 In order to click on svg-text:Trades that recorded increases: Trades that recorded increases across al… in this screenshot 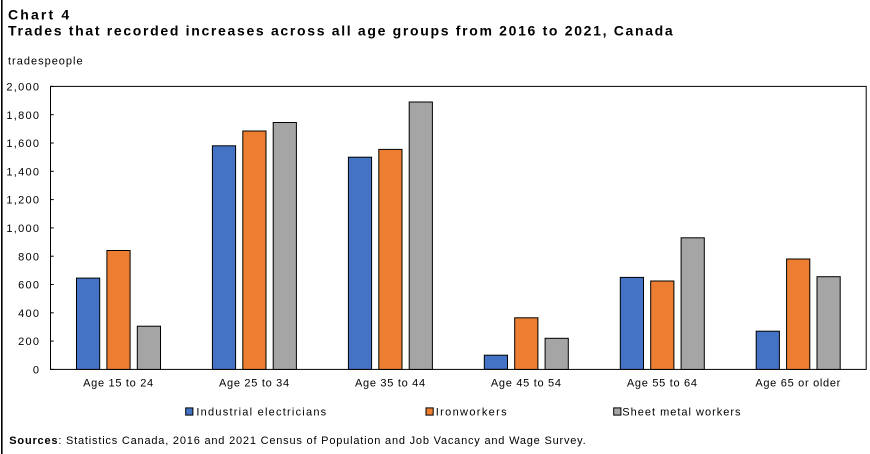, I will do `click(341, 31)`.